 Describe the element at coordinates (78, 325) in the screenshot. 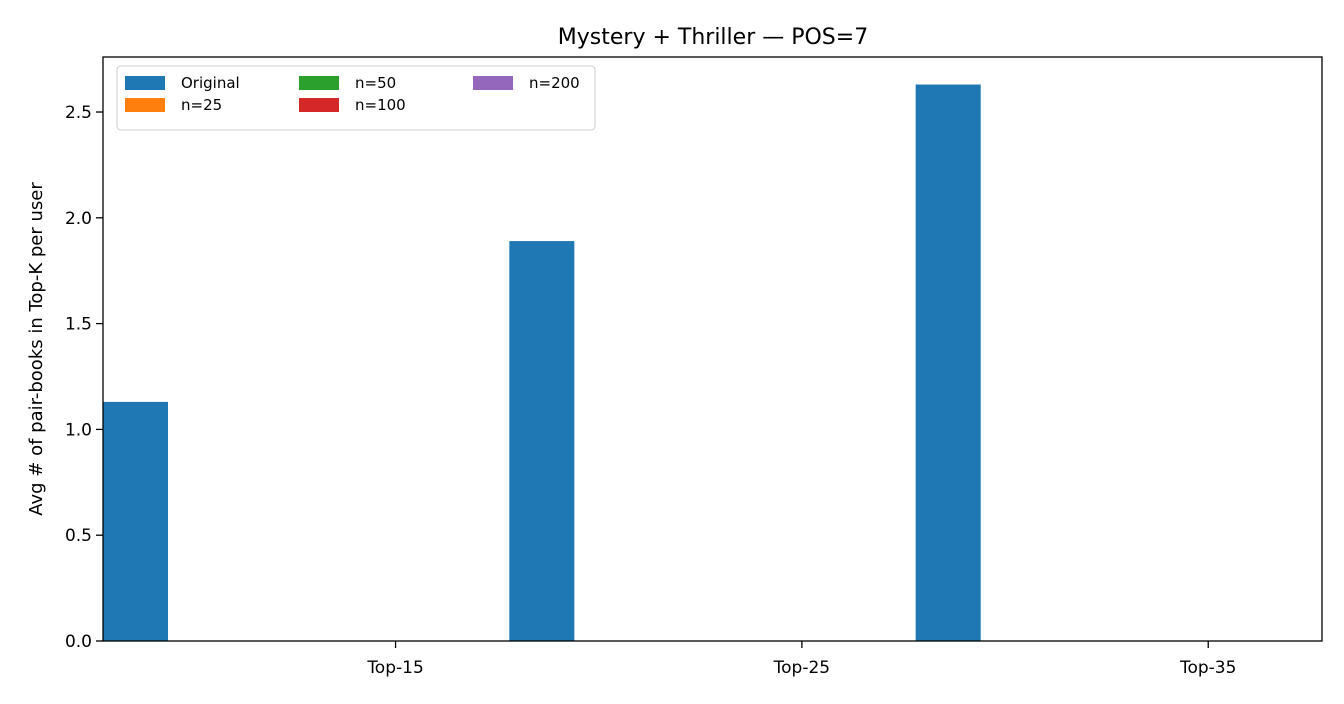

I see `y-tick-label: 1.5` at that location.